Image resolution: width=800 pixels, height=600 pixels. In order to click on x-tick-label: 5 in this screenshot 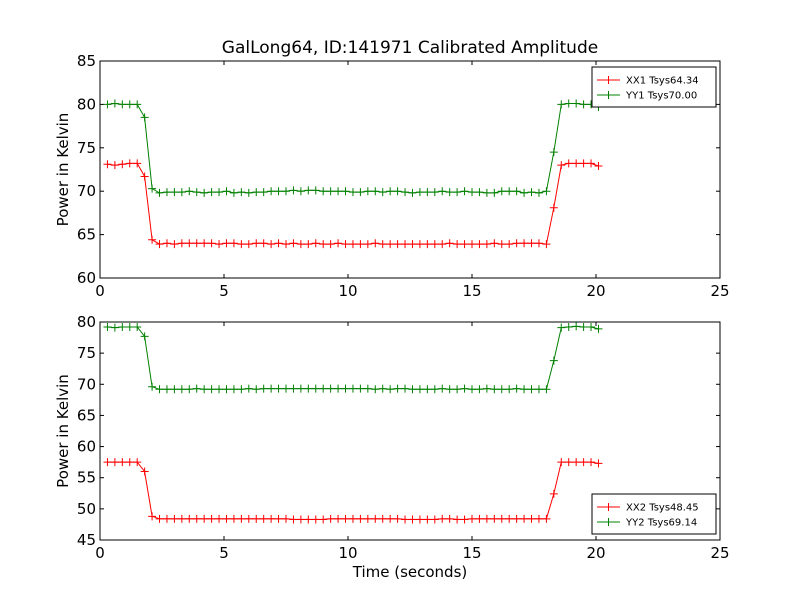, I will do `click(224, 291)`.